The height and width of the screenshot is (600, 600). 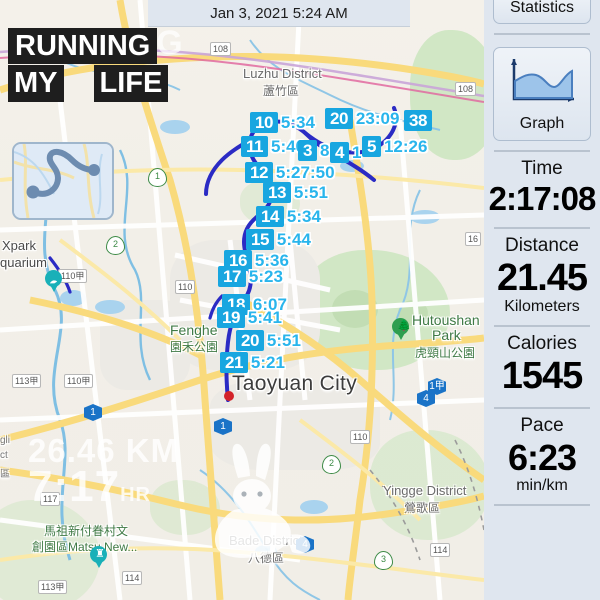 I want to click on stat-time-title: Time, so click(x=542, y=168).